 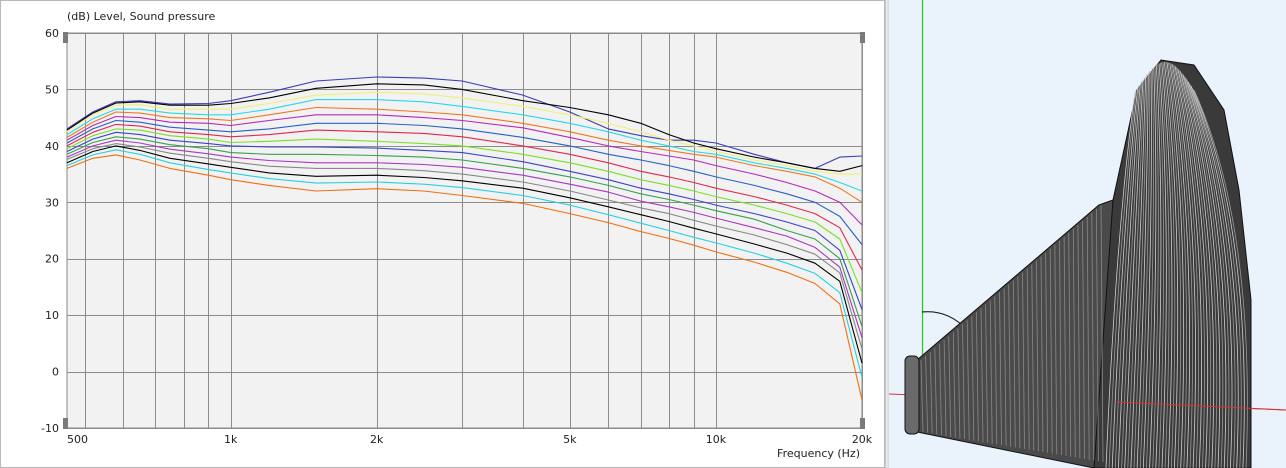 What do you see at coordinates (52, 315) in the screenshot?
I see `y-tick-label: 10` at bounding box center [52, 315].